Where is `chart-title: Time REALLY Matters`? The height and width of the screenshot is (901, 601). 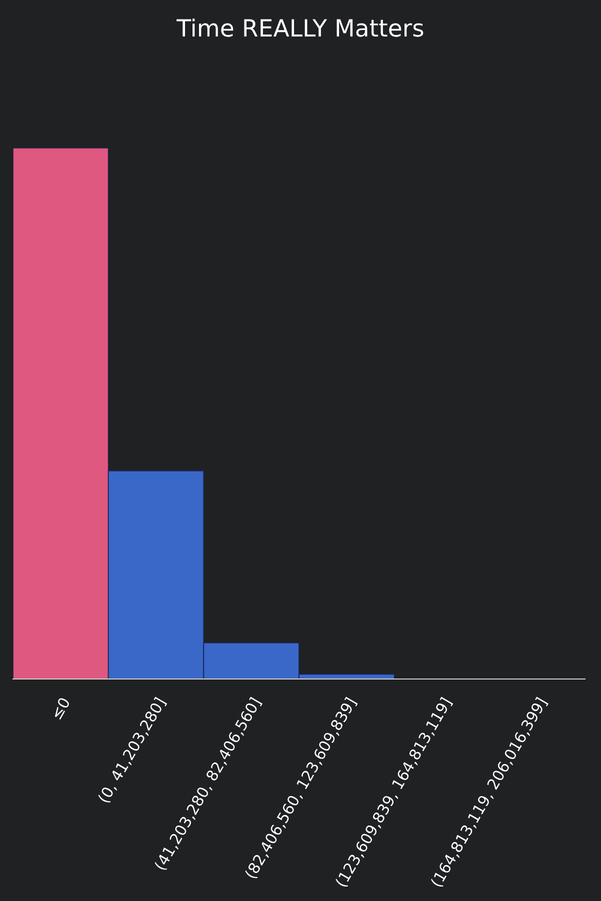
chart-title: Time REALLY Matters is located at coordinates (300, 27).